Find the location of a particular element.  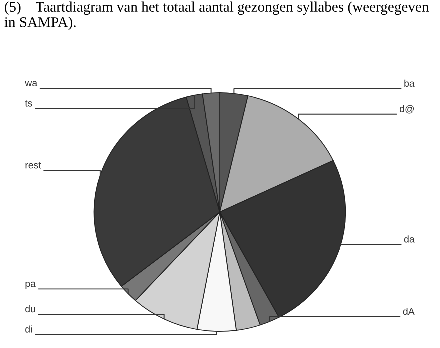

slice-label: di is located at coordinates (29, 329).